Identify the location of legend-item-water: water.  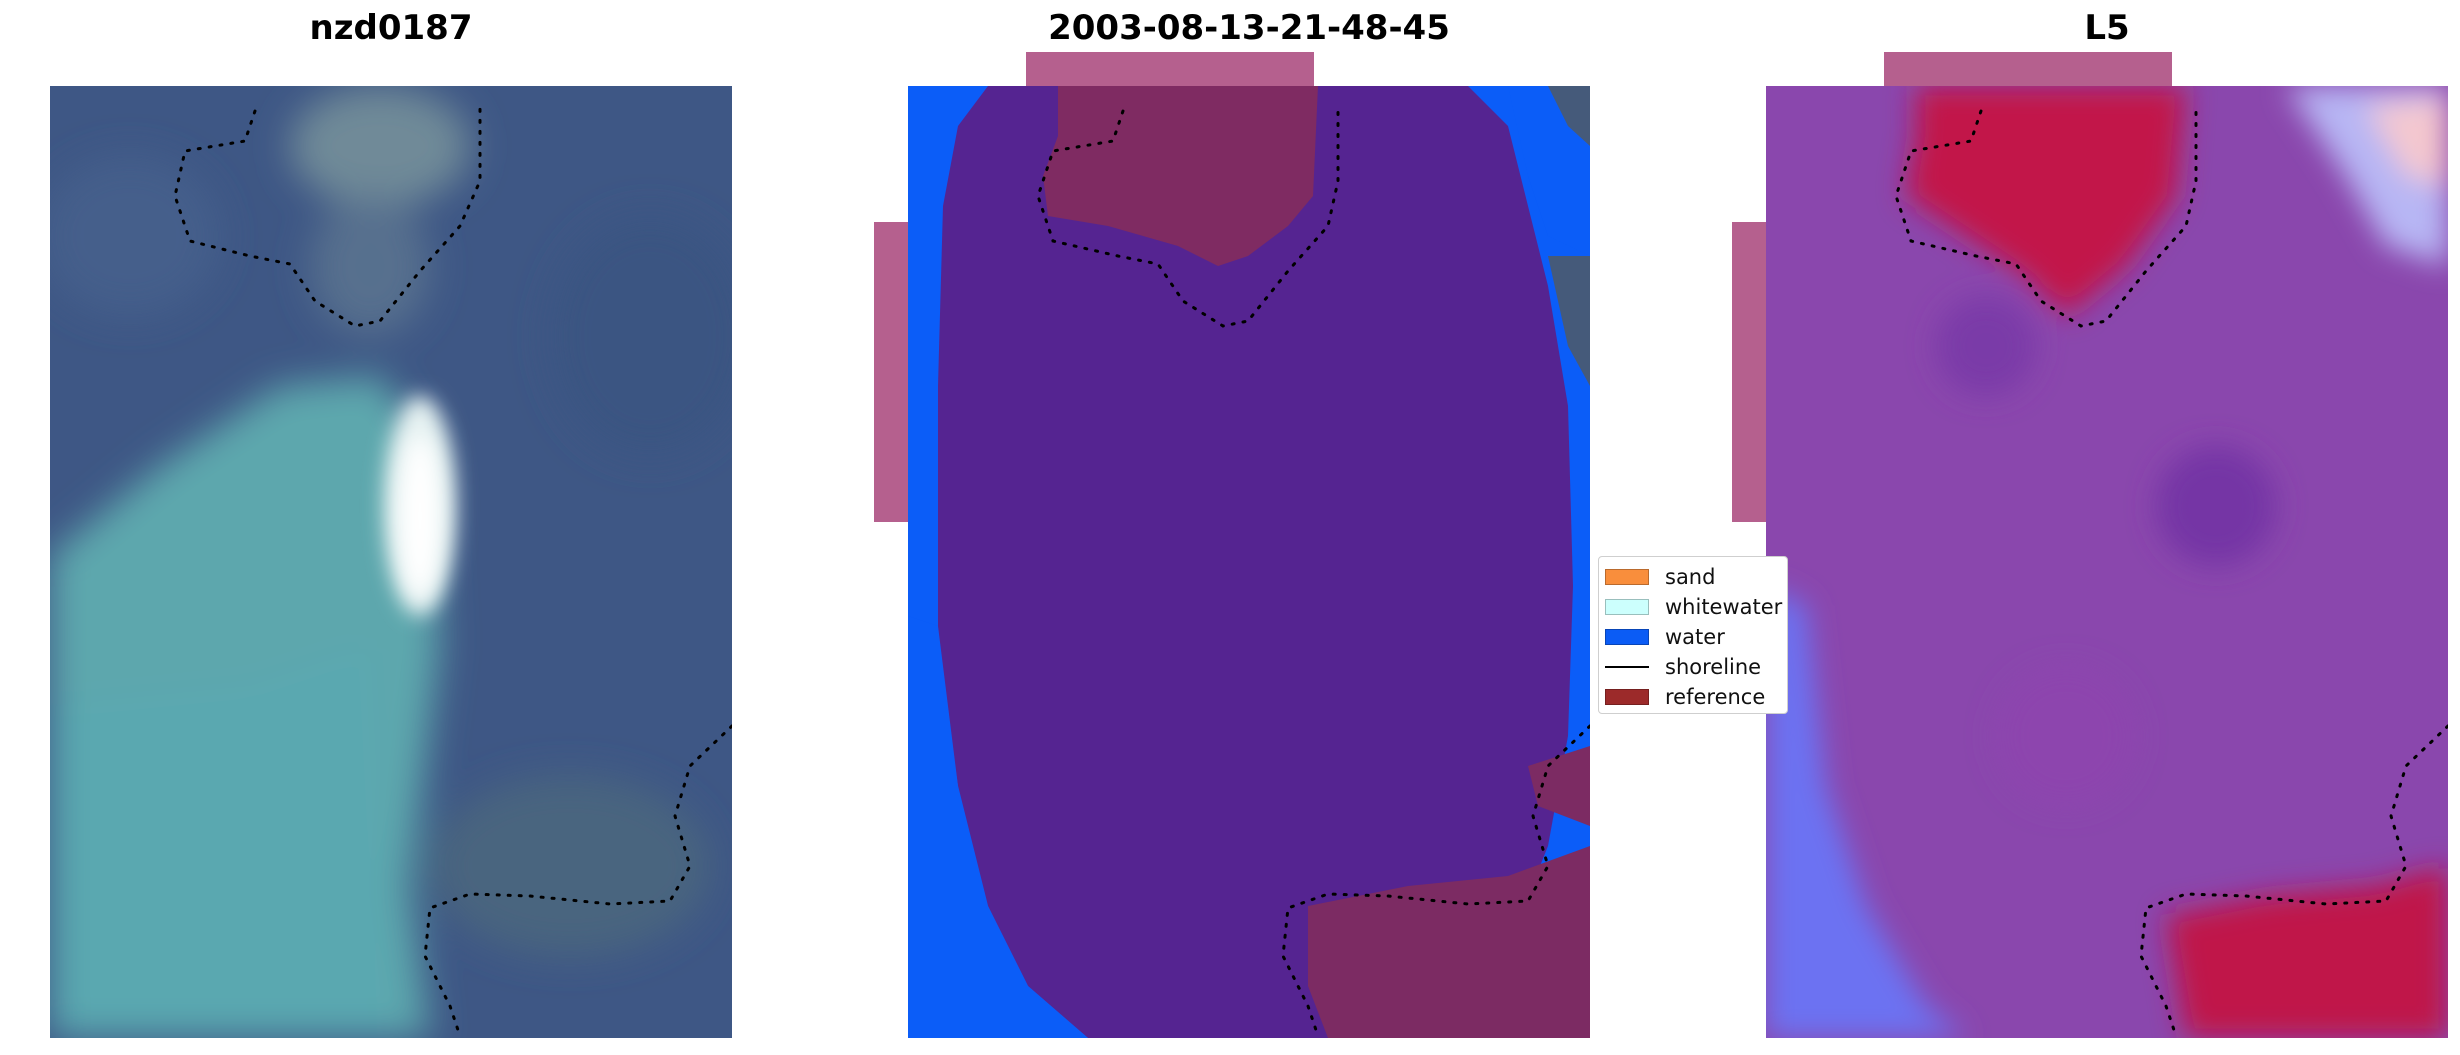
(1665, 637).